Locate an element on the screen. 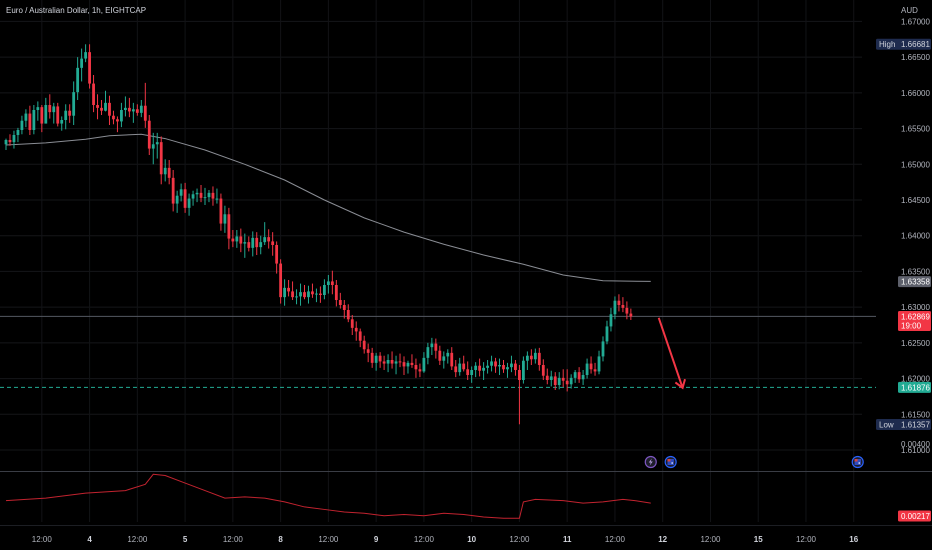 This screenshot has height=550, width=932. price-tag-value: 1.61876 is located at coordinates (915, 387).